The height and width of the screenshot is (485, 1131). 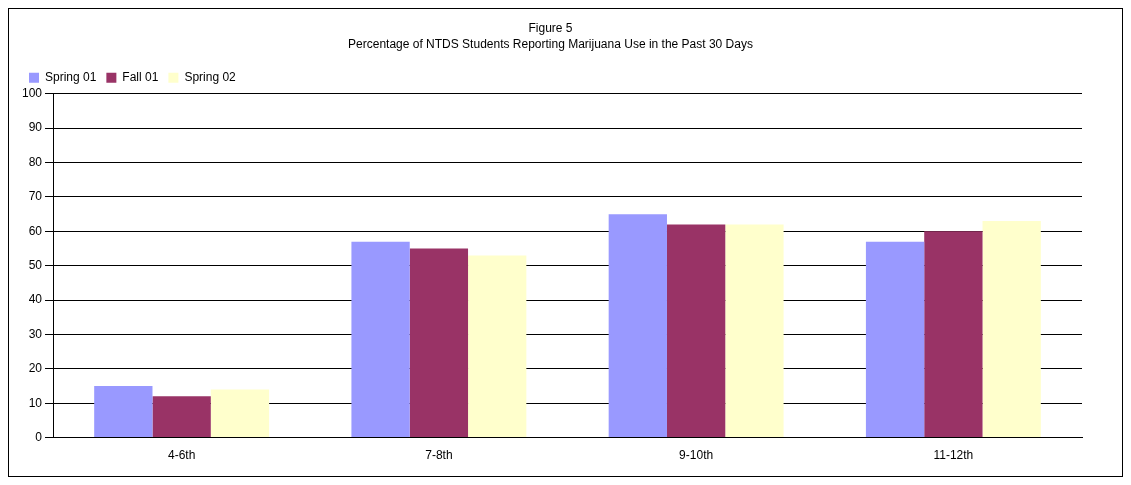 I want to click on x-tick-label: 11-12th, so click(x=953, y=455).